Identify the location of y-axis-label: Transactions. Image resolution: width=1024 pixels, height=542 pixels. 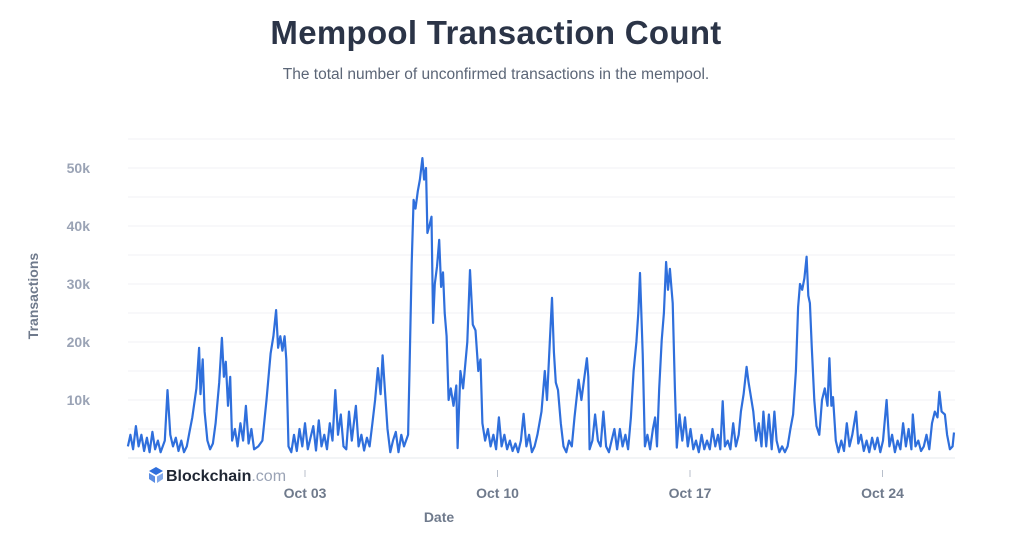
(33, 296).